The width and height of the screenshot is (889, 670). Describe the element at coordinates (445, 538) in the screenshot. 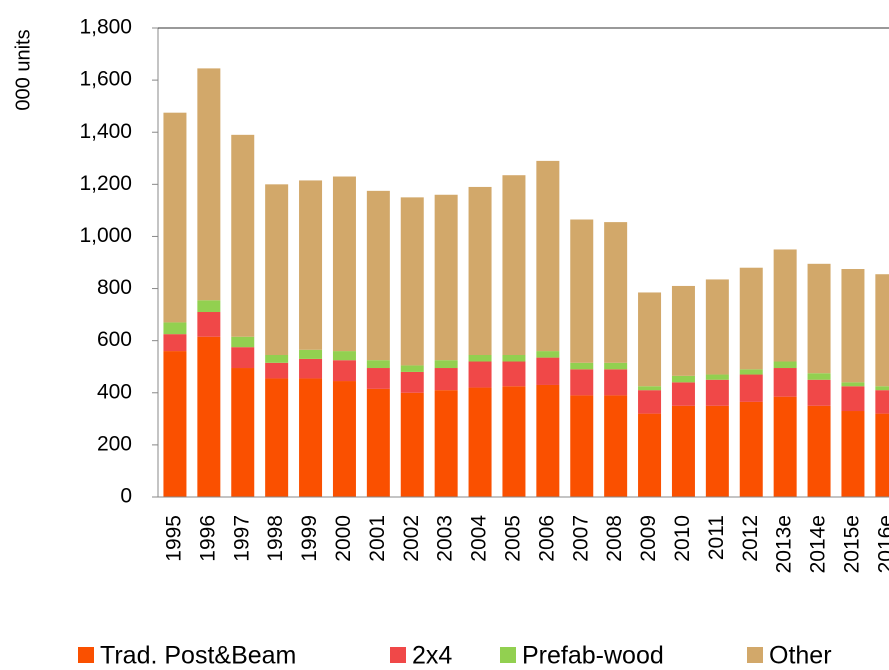

I see `x-tick-label: 2003` at that location.